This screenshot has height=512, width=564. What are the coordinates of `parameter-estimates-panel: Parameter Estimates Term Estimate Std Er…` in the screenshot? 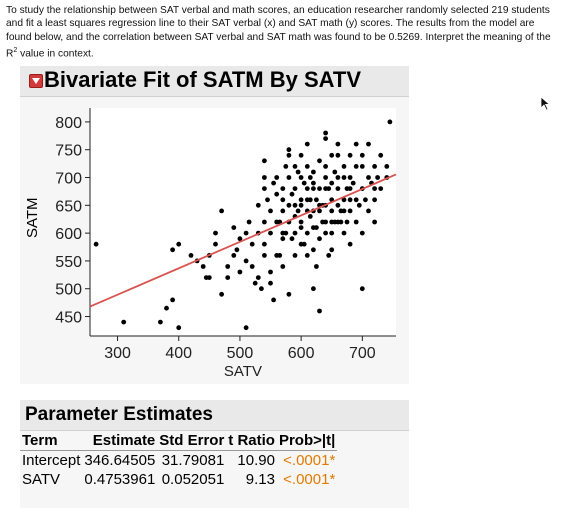 It's located at (214, 454).